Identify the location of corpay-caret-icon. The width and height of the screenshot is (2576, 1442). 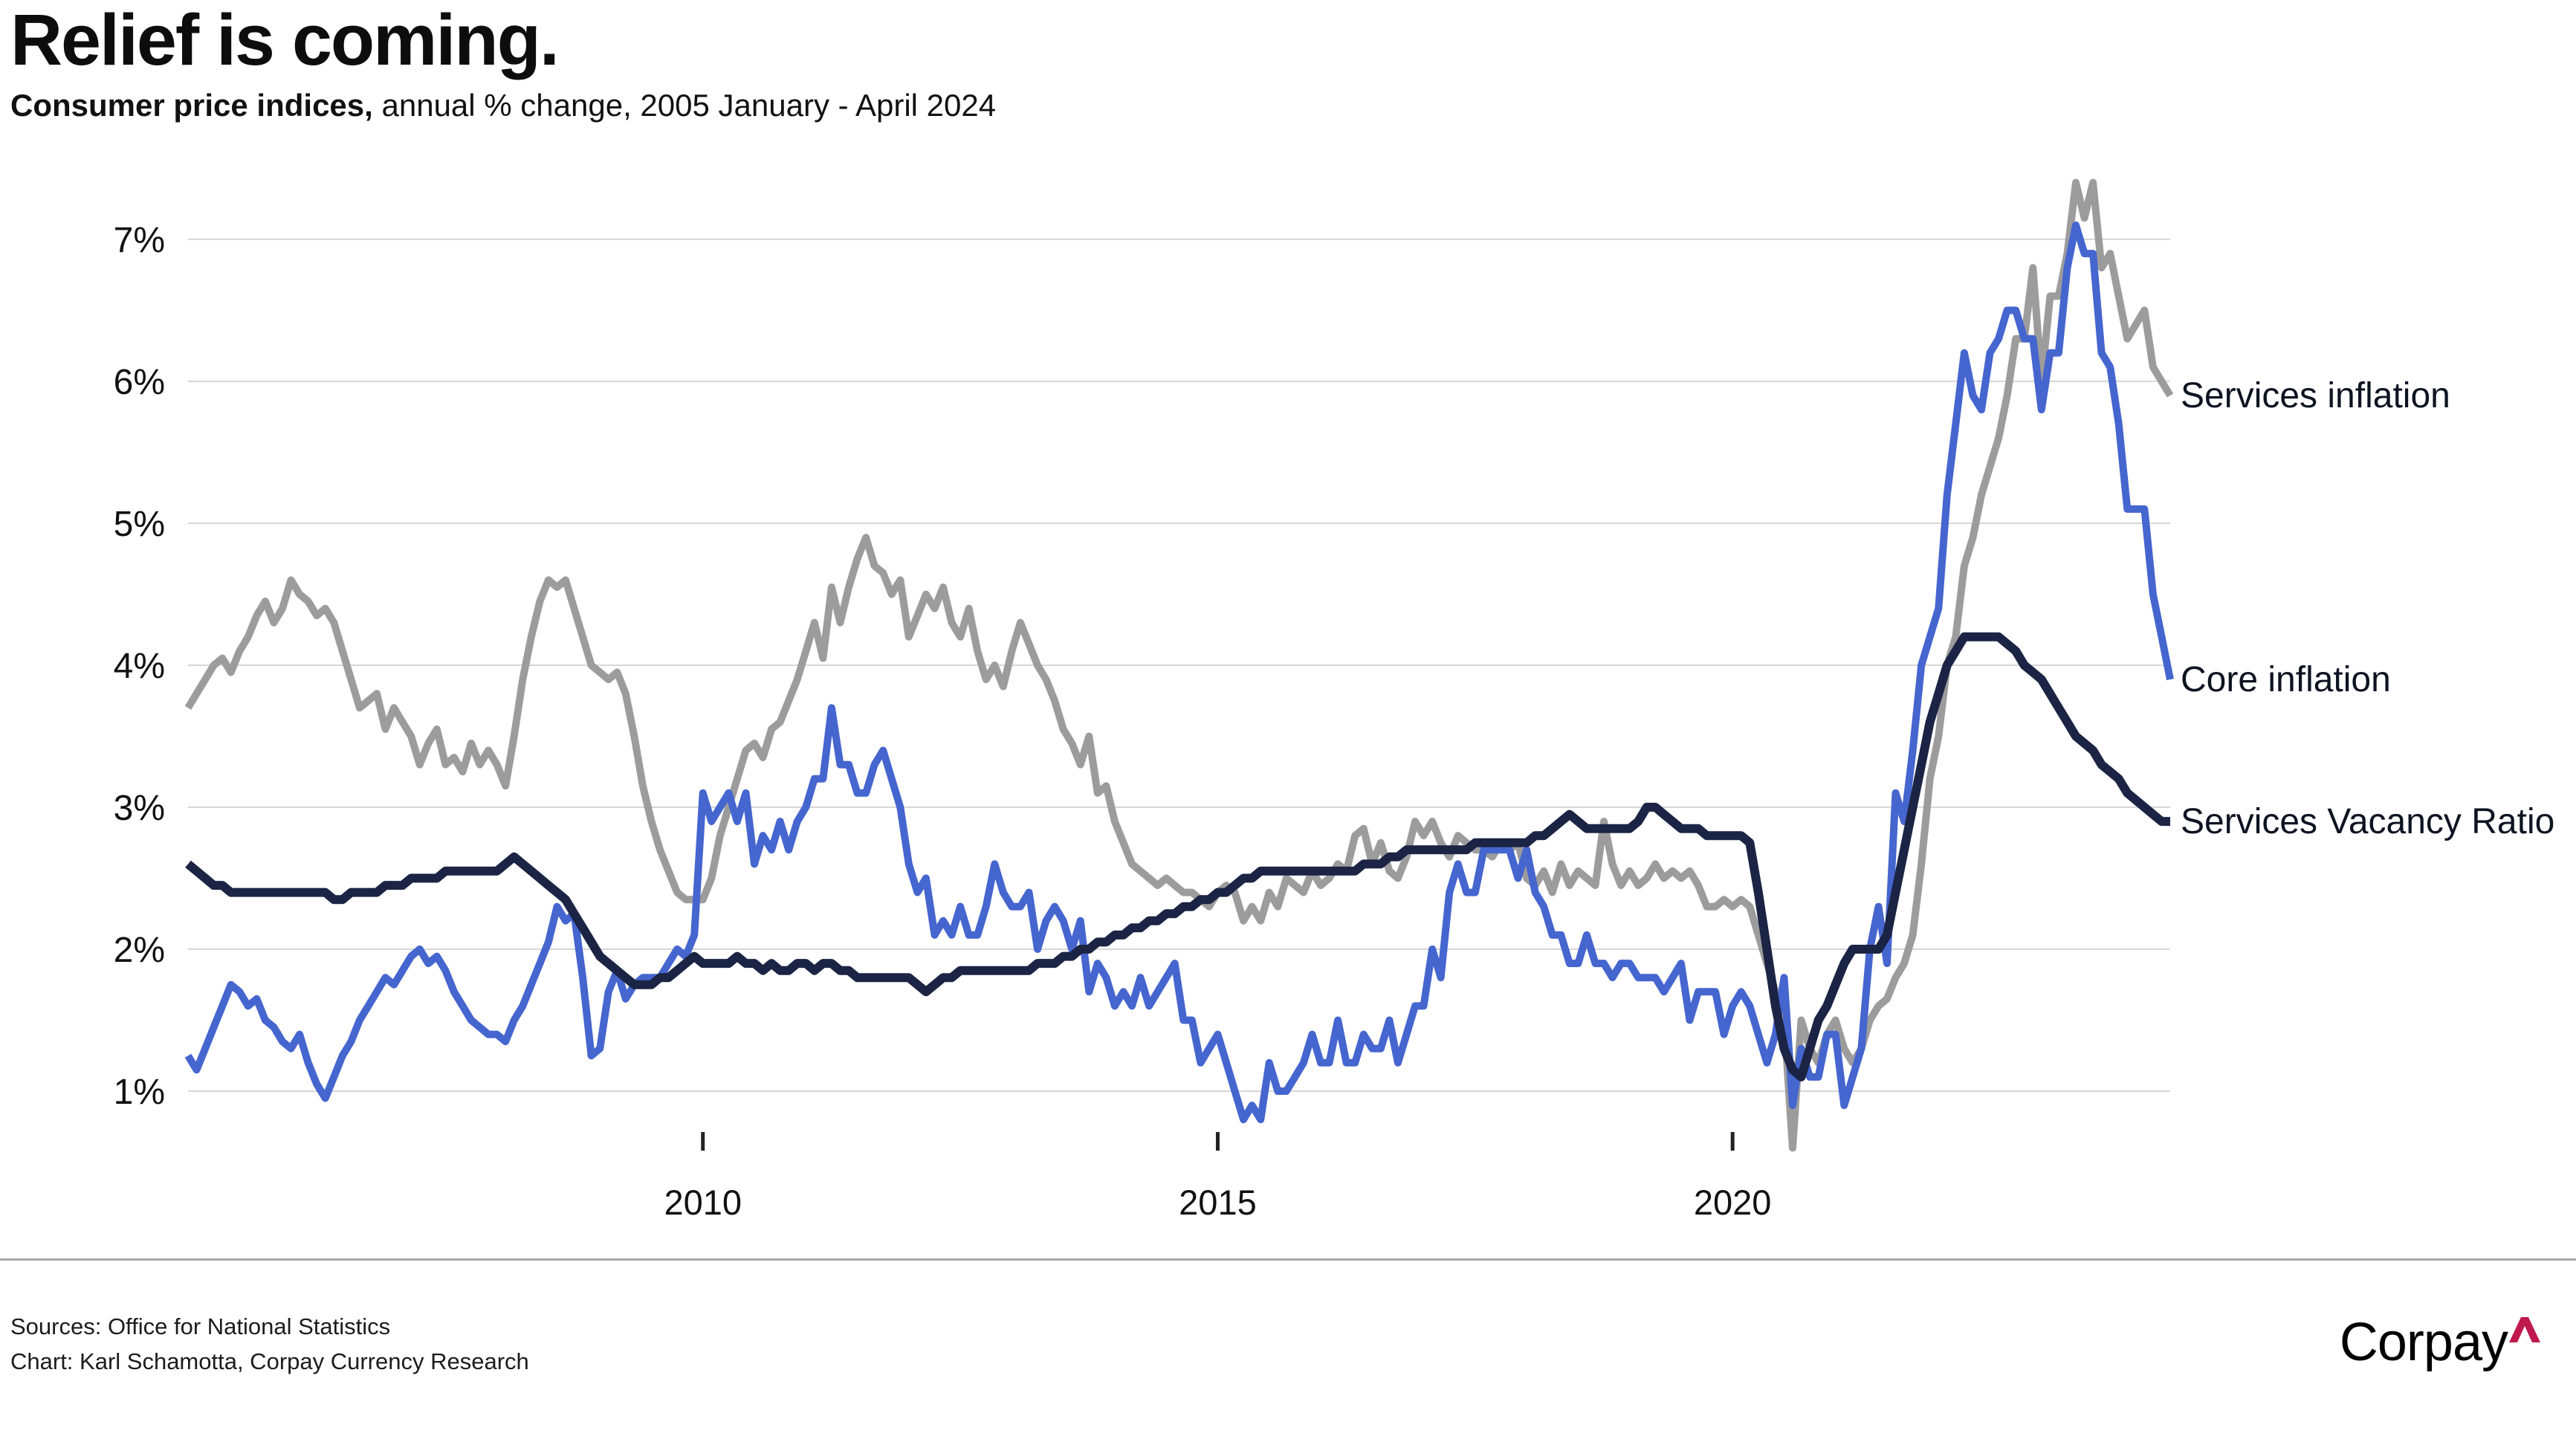
(2524, 1331).